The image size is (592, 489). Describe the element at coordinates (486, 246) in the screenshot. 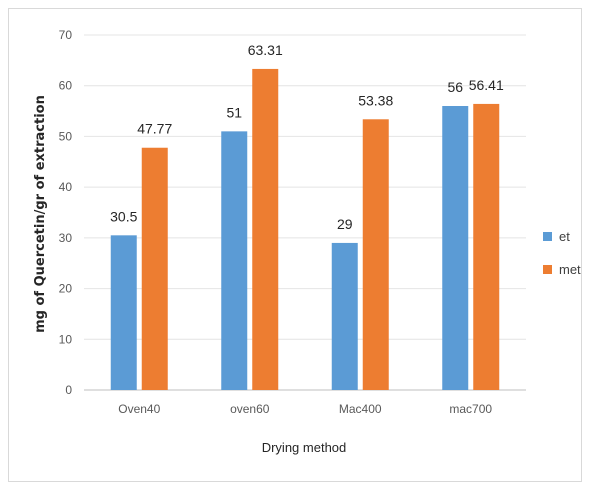

I see `bar-met-mac700` at that location.